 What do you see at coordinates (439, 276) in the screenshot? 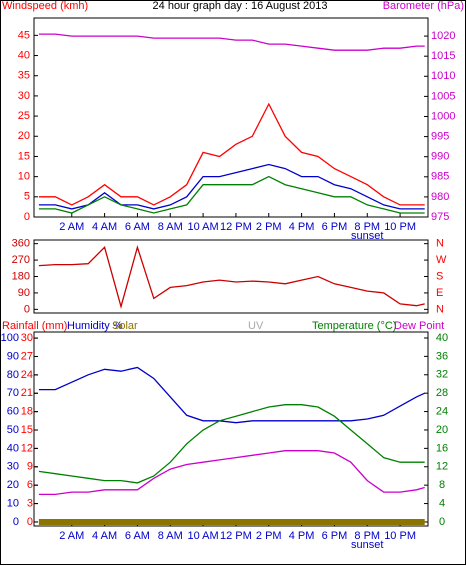
I see `y2-tick-label: S` at bounding box center [439, 276].